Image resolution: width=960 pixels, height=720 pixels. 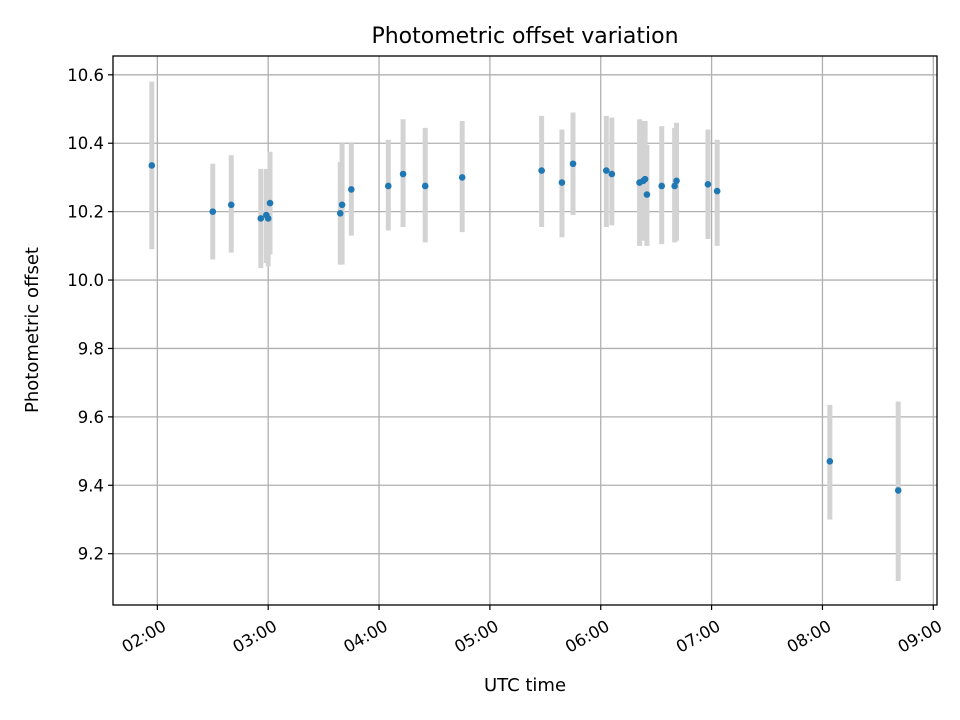 What do you see at coordinates (524, 36) in the screenshot?
I see `chart-title: Photometric offset variation` at bounding box center [524, 36].